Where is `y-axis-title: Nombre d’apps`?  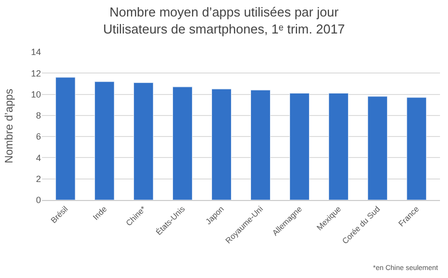 y-axis-title: Nombre d’apps is located at coordinates (10, 126).